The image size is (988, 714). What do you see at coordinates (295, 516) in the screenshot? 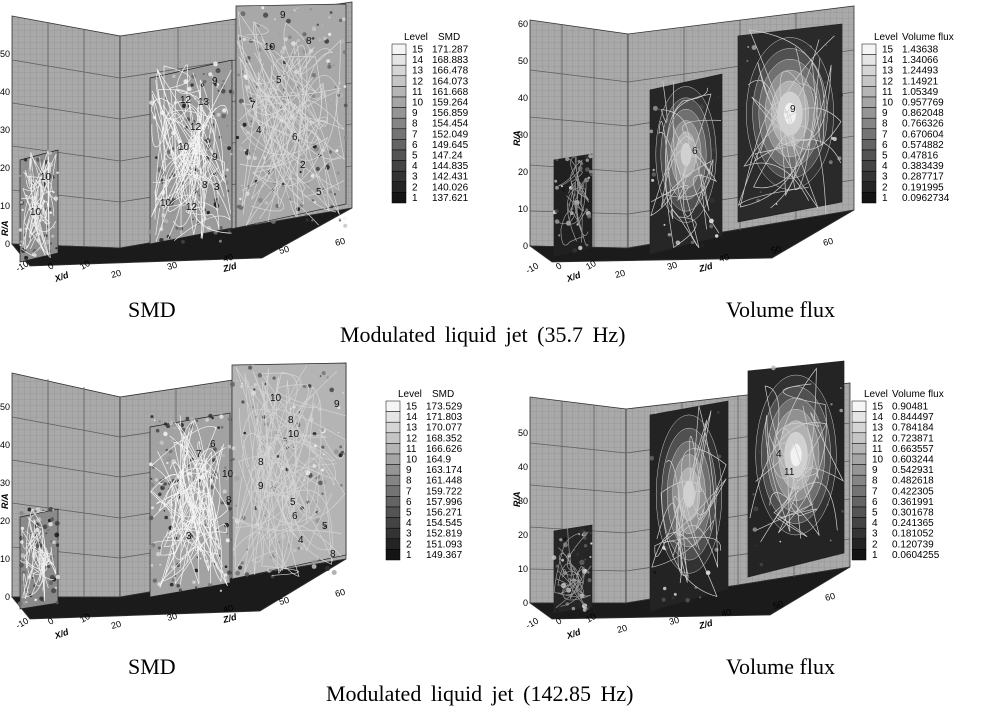
I see `contour-label: 6` at bounding box center [295, 516].